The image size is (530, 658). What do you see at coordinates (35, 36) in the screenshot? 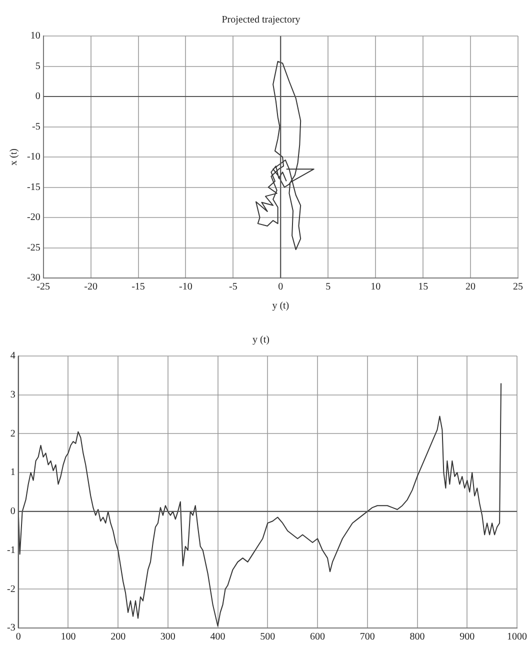
I see `y-tick-label: 10` at bounding box center [35, 36].